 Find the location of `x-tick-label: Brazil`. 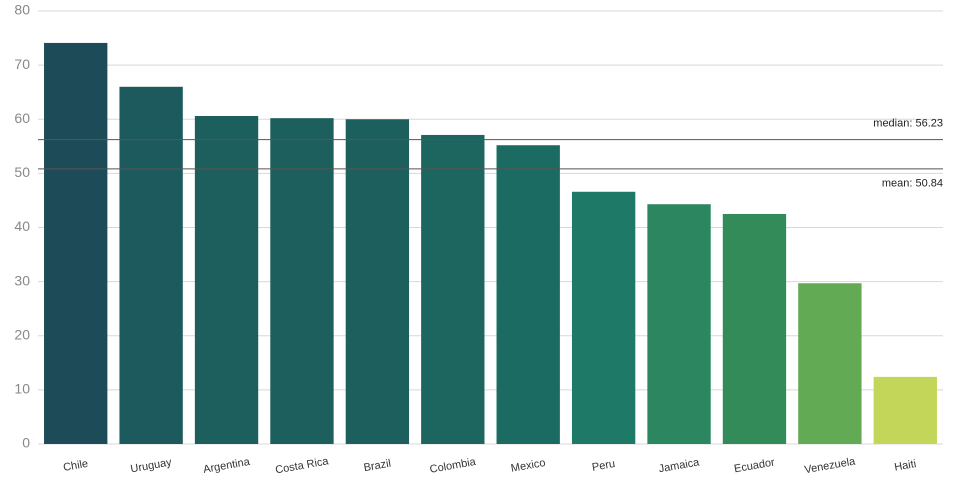

x-tick-label: Brazil is located at coordinates (377, 466).